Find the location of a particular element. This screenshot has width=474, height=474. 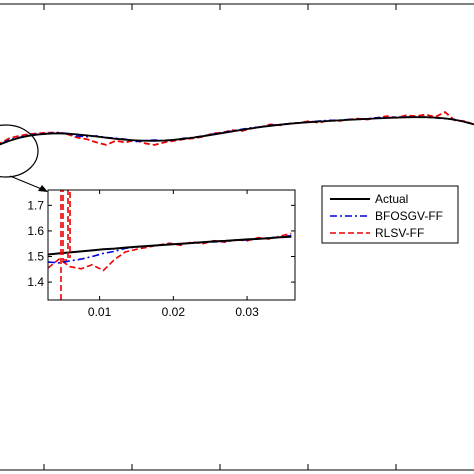

zoom-callout is located at coordinates (24, 158).